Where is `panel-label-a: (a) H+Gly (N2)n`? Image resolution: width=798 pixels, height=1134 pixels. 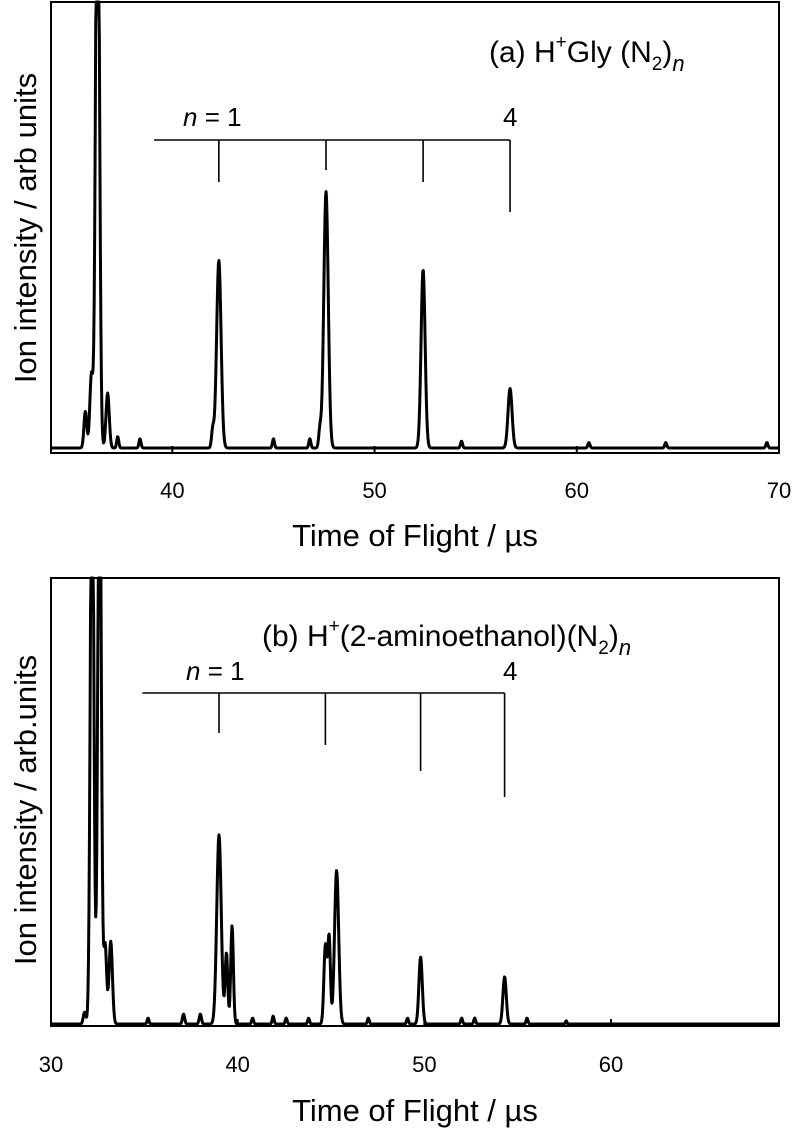 panel-label-a: (a) H+Gly (N2)n is located at coordinates (587, 54).